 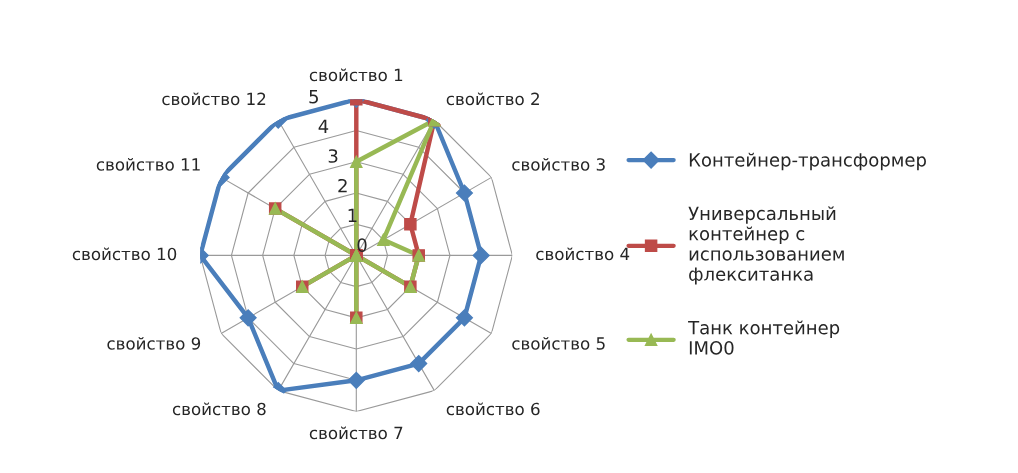 I want to click on spoke-label: свойство 9, so click(x=154, y=343).